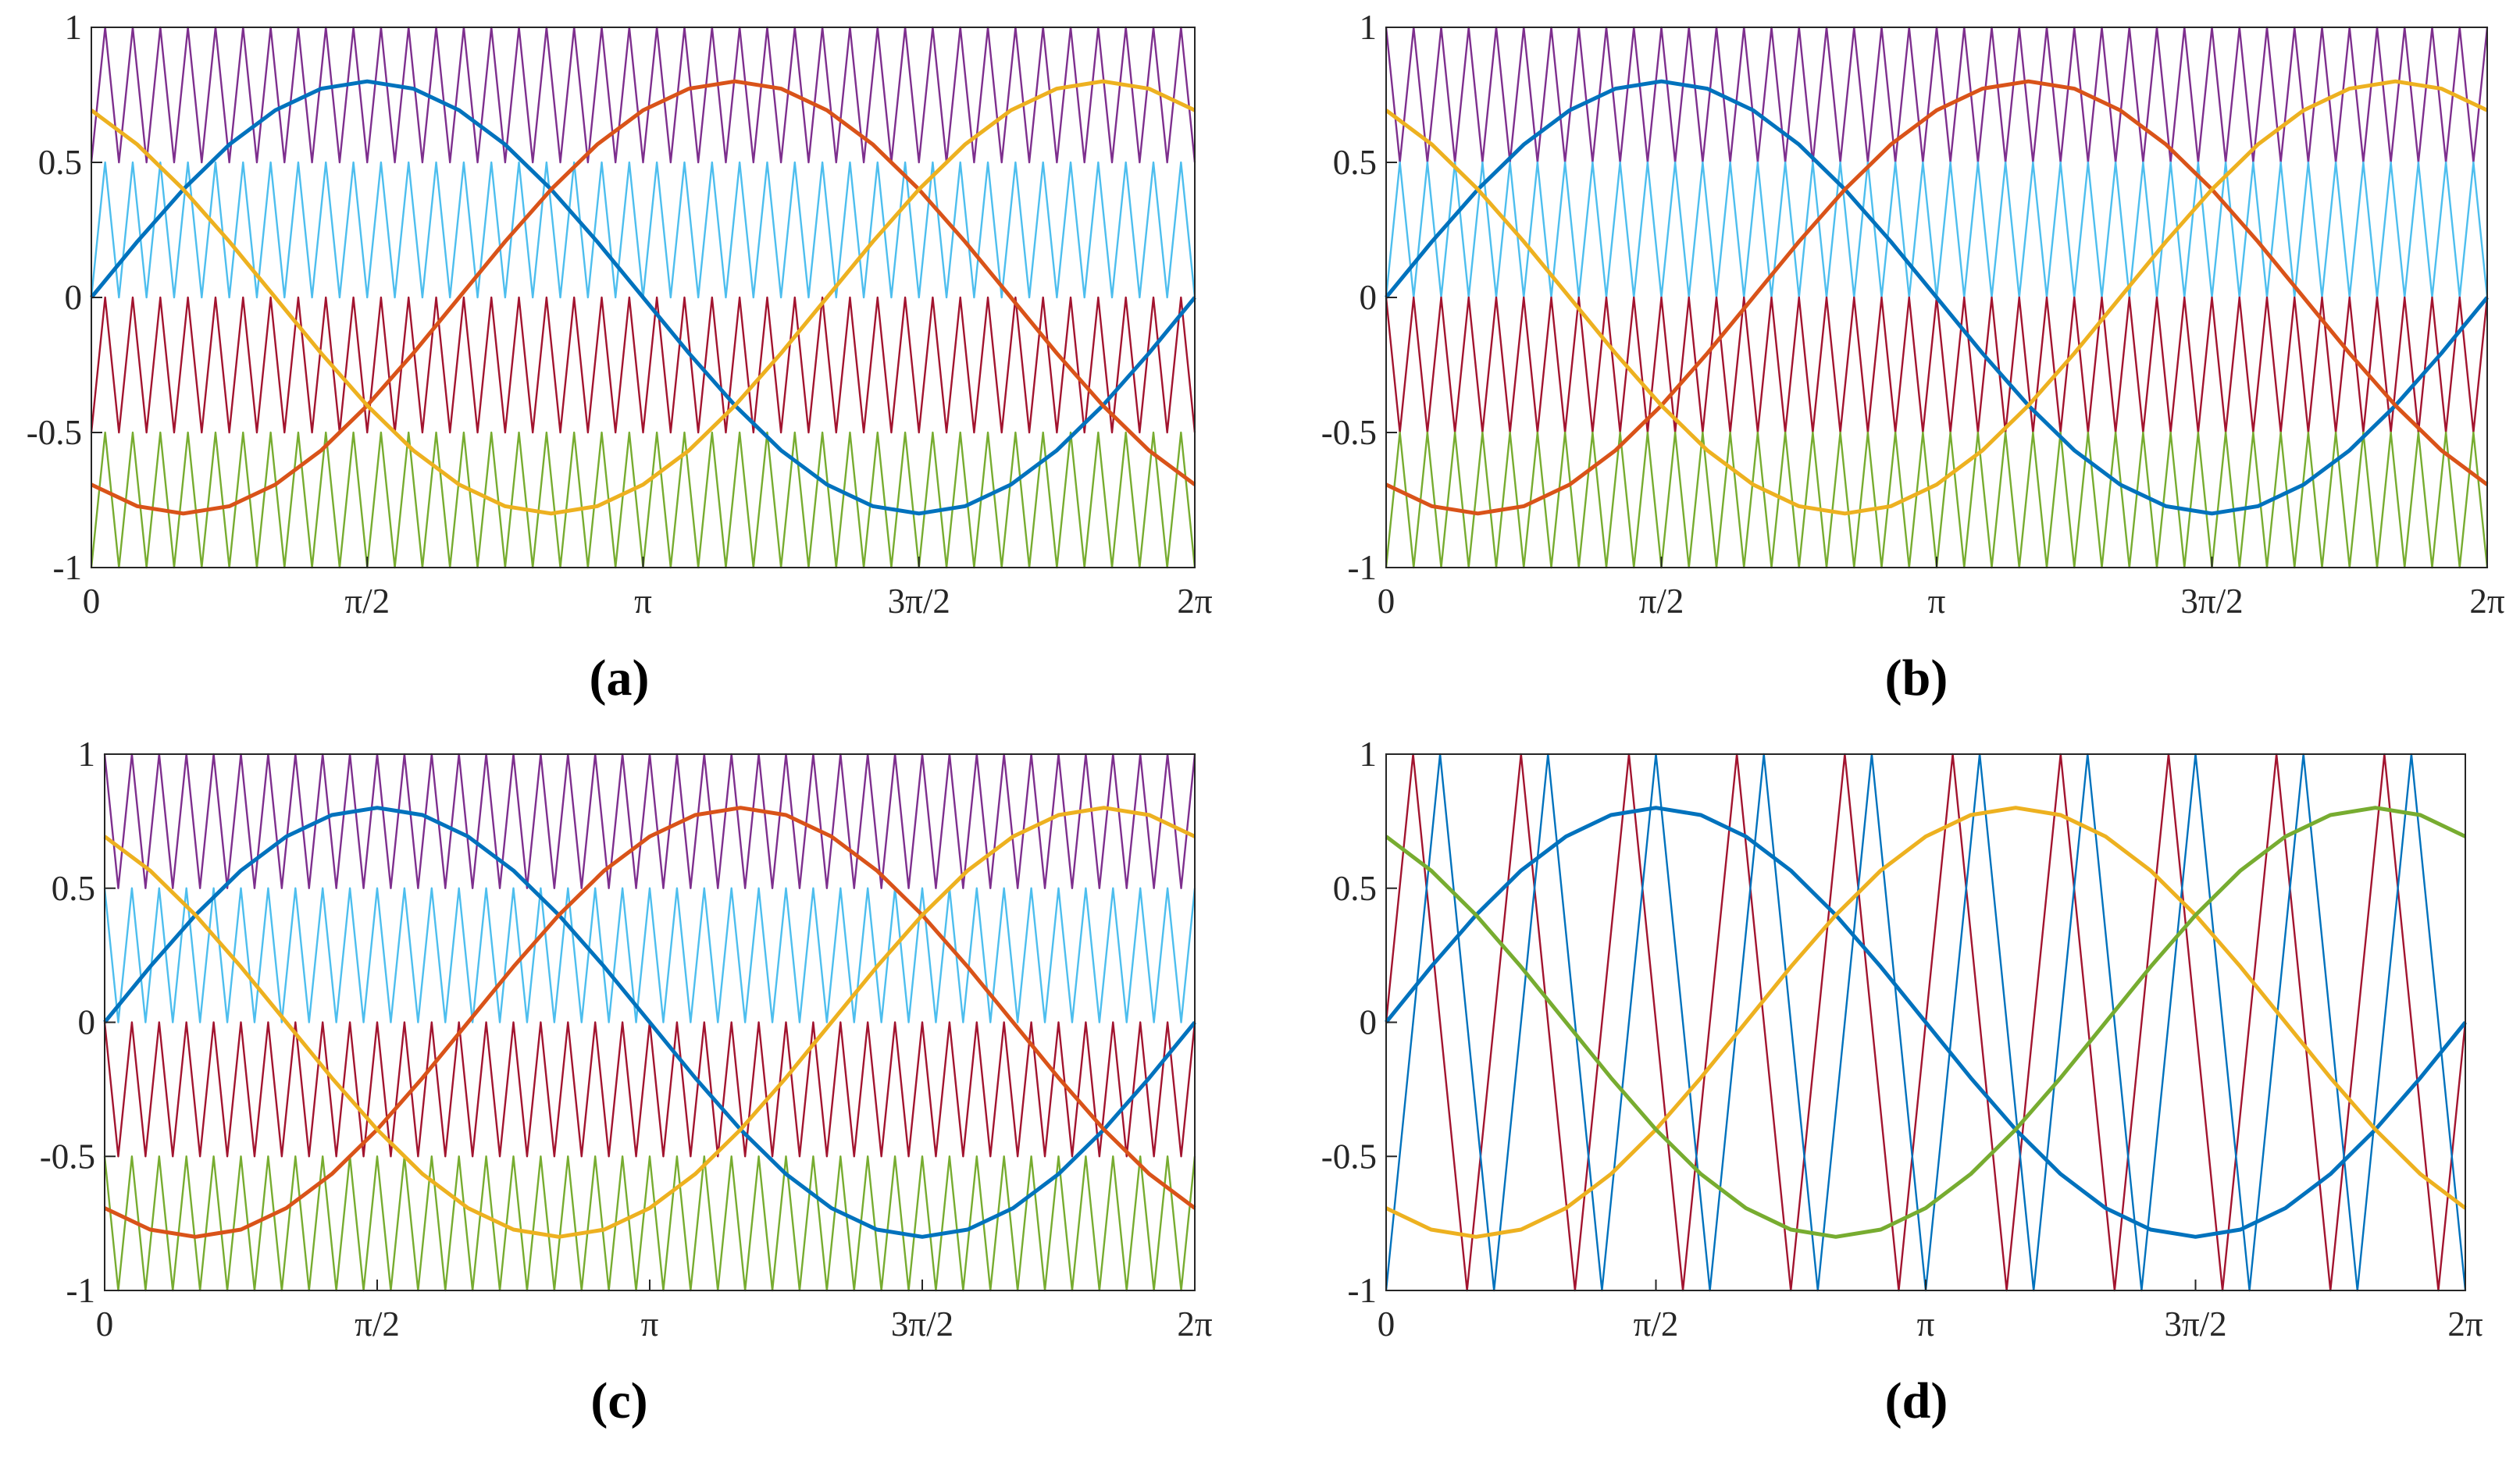 The image size is (2520, 1463). What do you see at coordinates (1916, 678) in the screenshot?
I see `panel-label: (b)` at bounding box center [1916, 678].